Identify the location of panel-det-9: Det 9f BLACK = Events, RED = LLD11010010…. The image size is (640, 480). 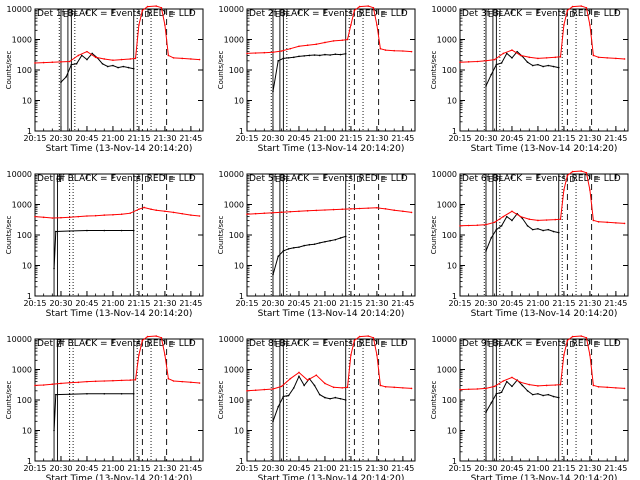
(529, 407).